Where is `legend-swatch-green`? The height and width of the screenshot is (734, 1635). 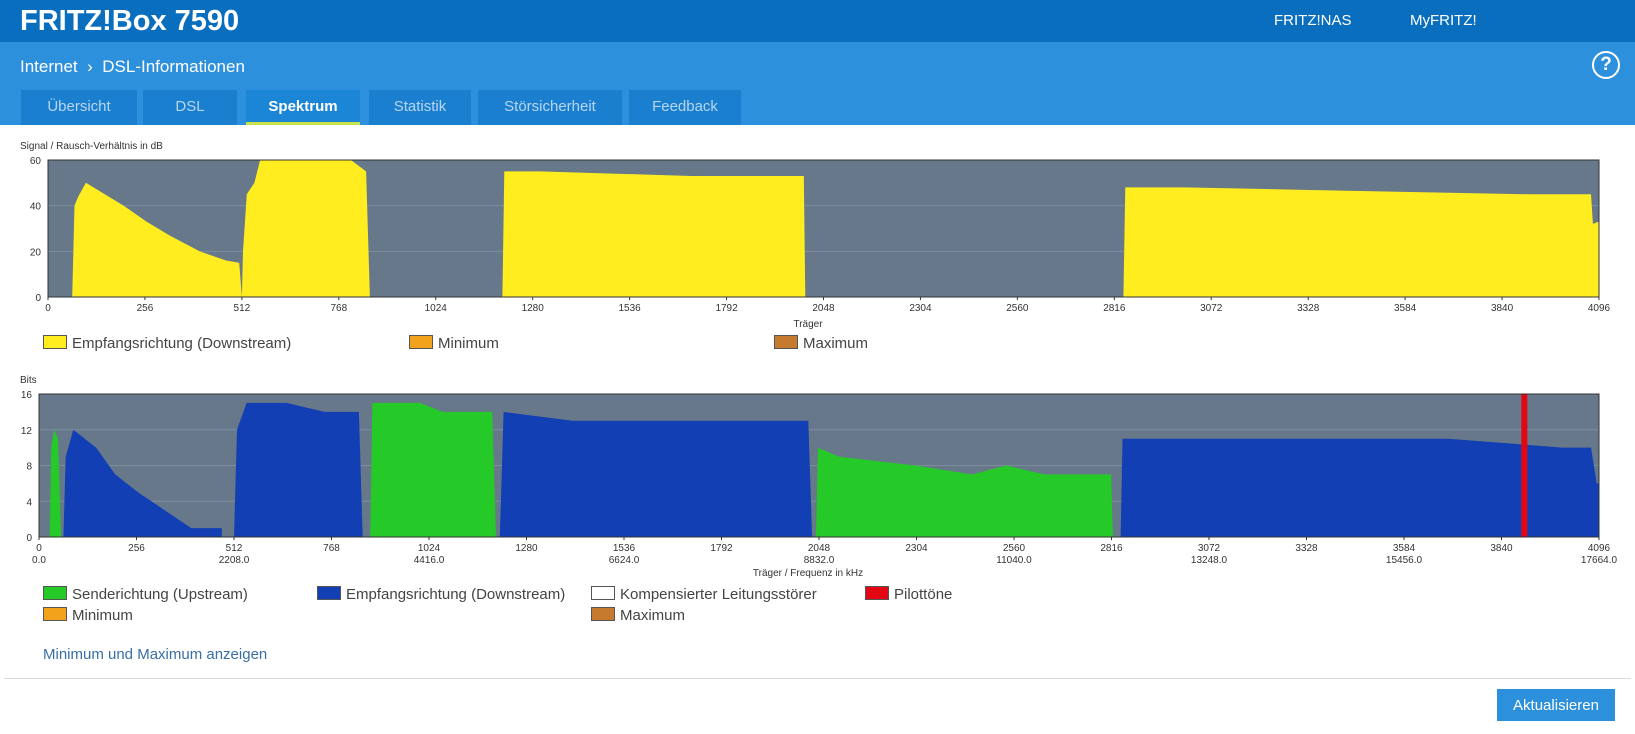
legend-swatch-green is located at coordinates (55, 593).